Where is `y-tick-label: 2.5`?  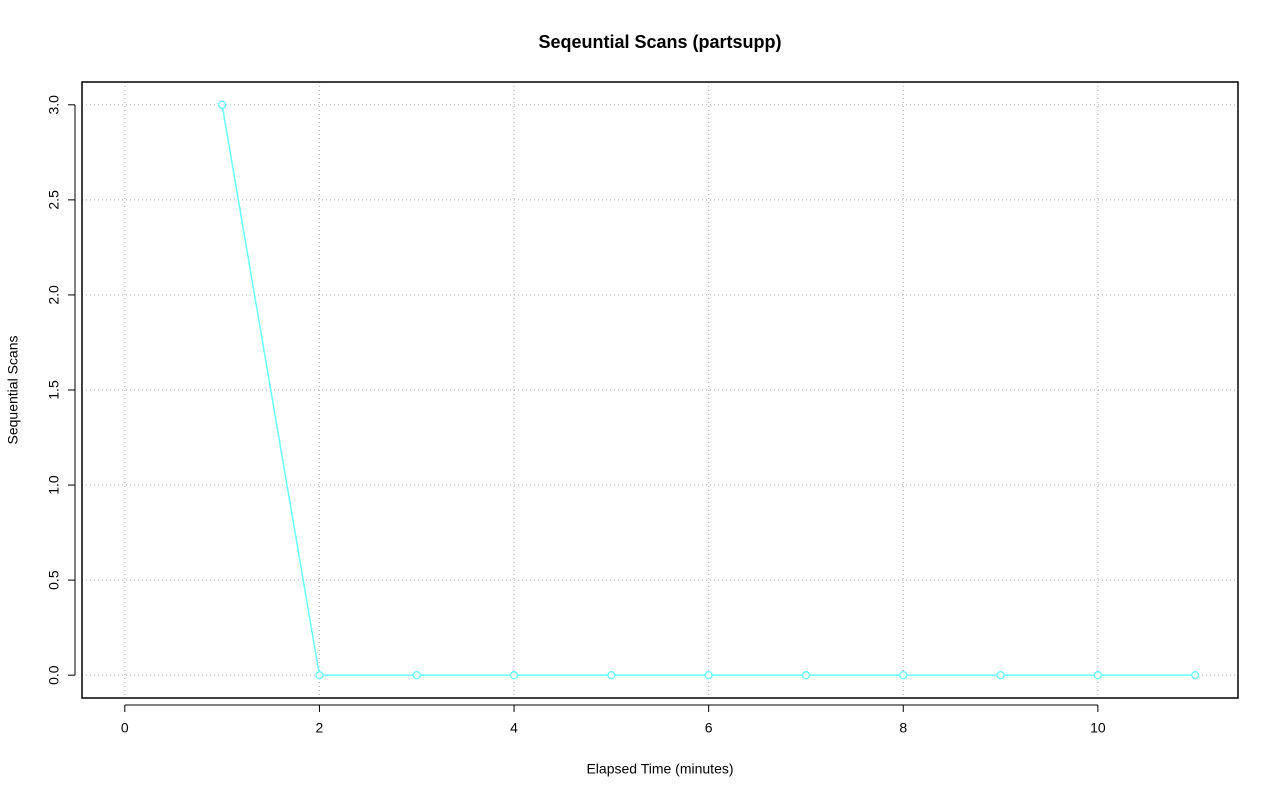 y-tick-label: 2.5 is located at coordinates (54, 200).